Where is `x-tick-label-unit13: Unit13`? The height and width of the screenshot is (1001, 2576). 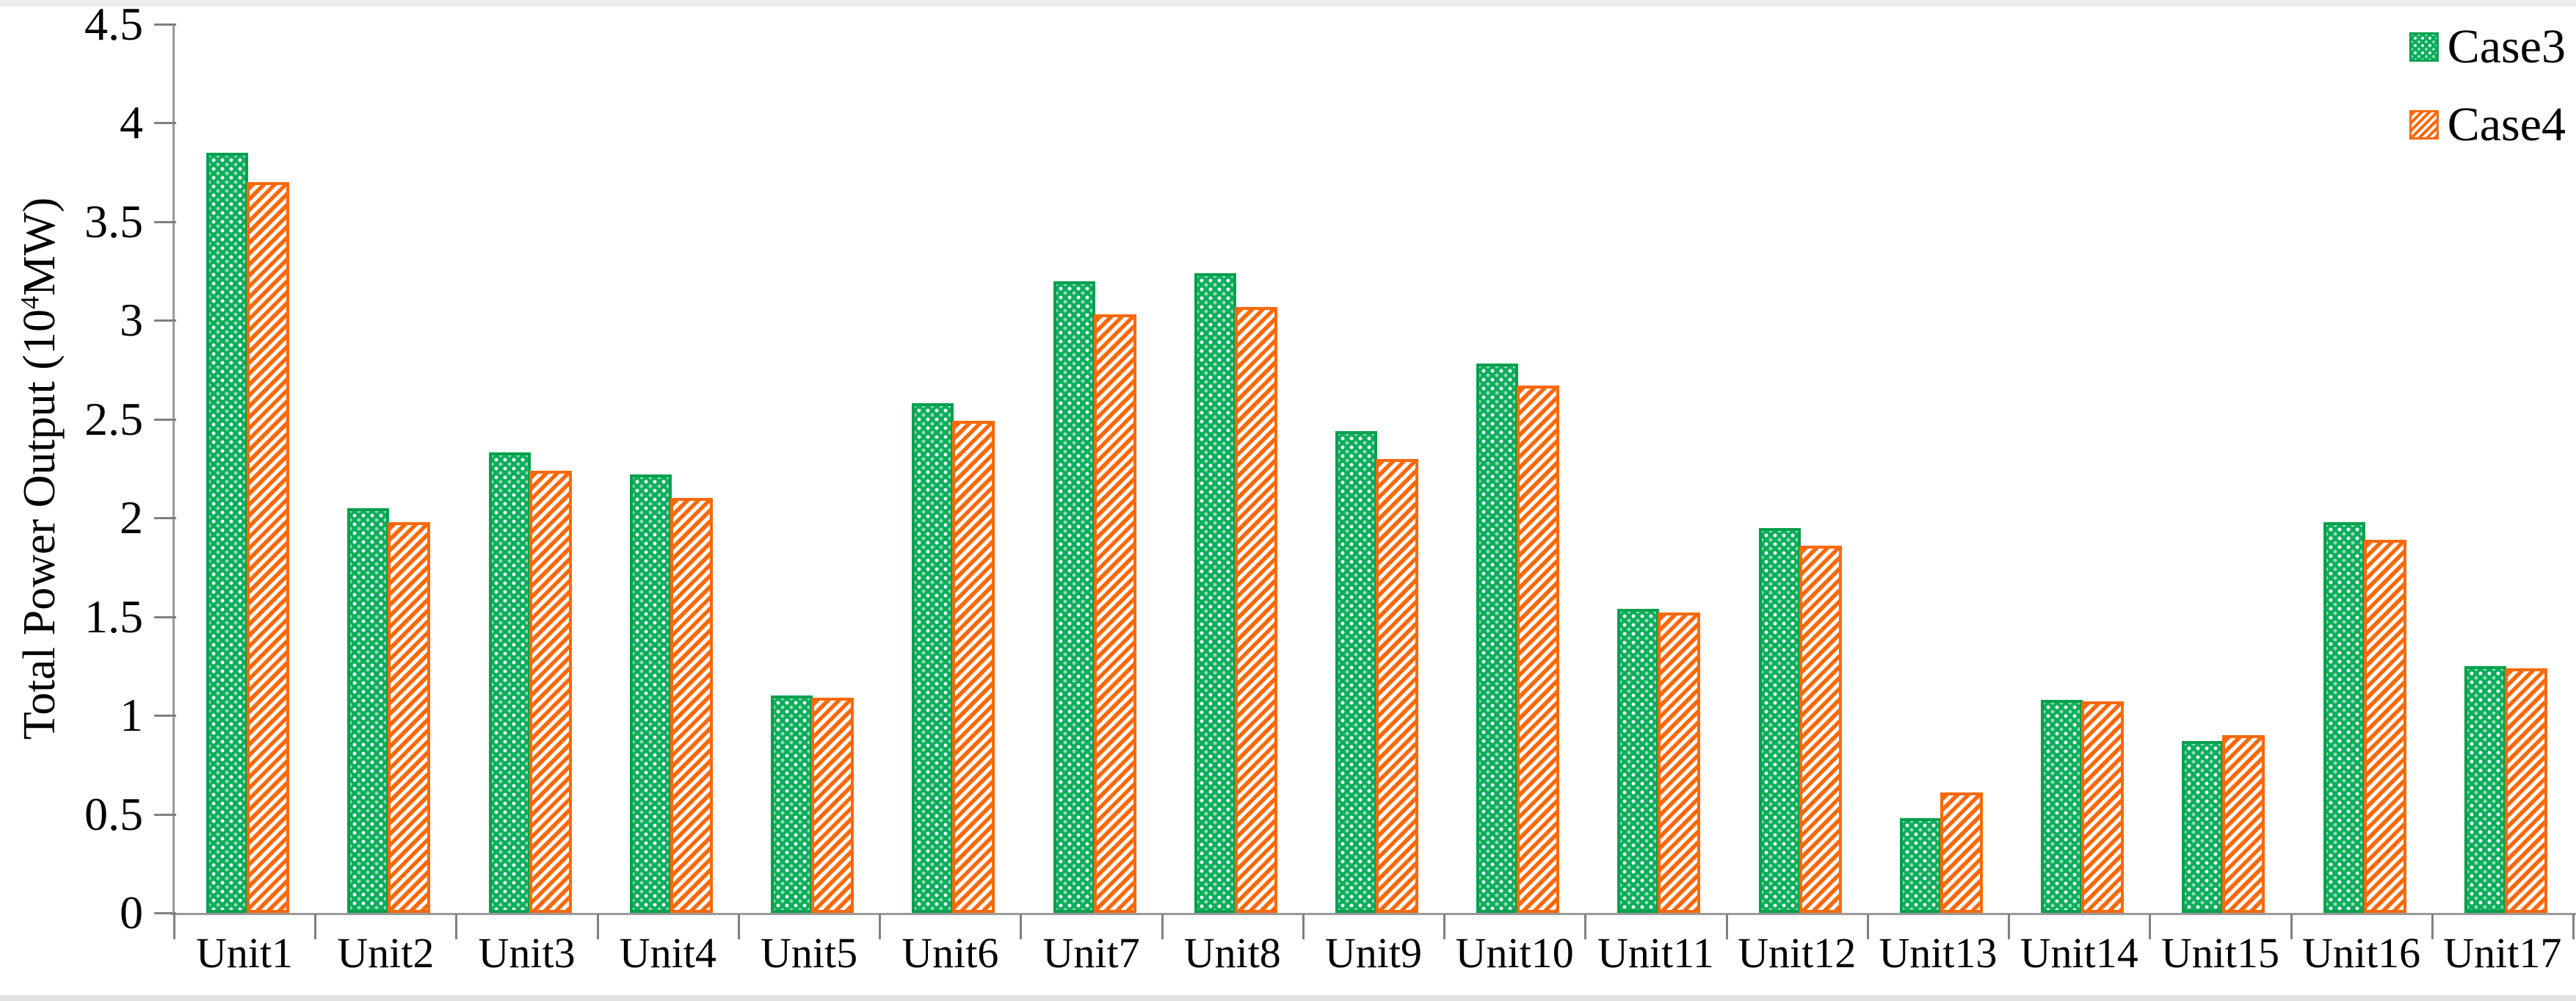
x-tick-label-unit13: Unit13 is located at coordinates (1939, 953).